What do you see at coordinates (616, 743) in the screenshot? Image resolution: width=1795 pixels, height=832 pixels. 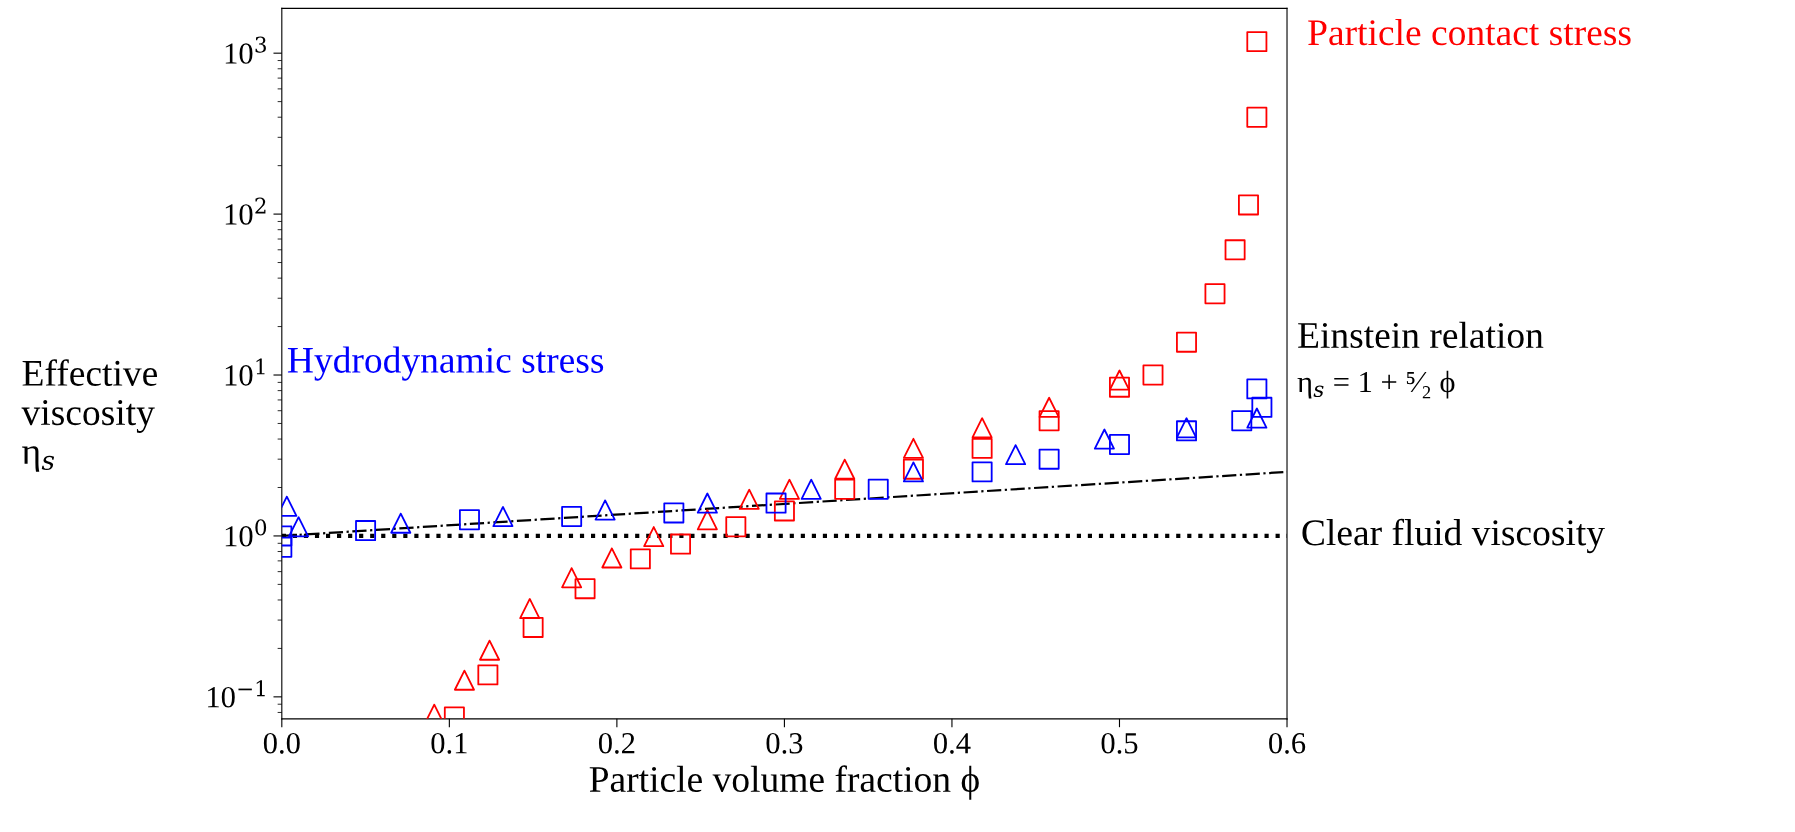 I see `x-tick-label: 0.2` at bounding box center [616, 743].